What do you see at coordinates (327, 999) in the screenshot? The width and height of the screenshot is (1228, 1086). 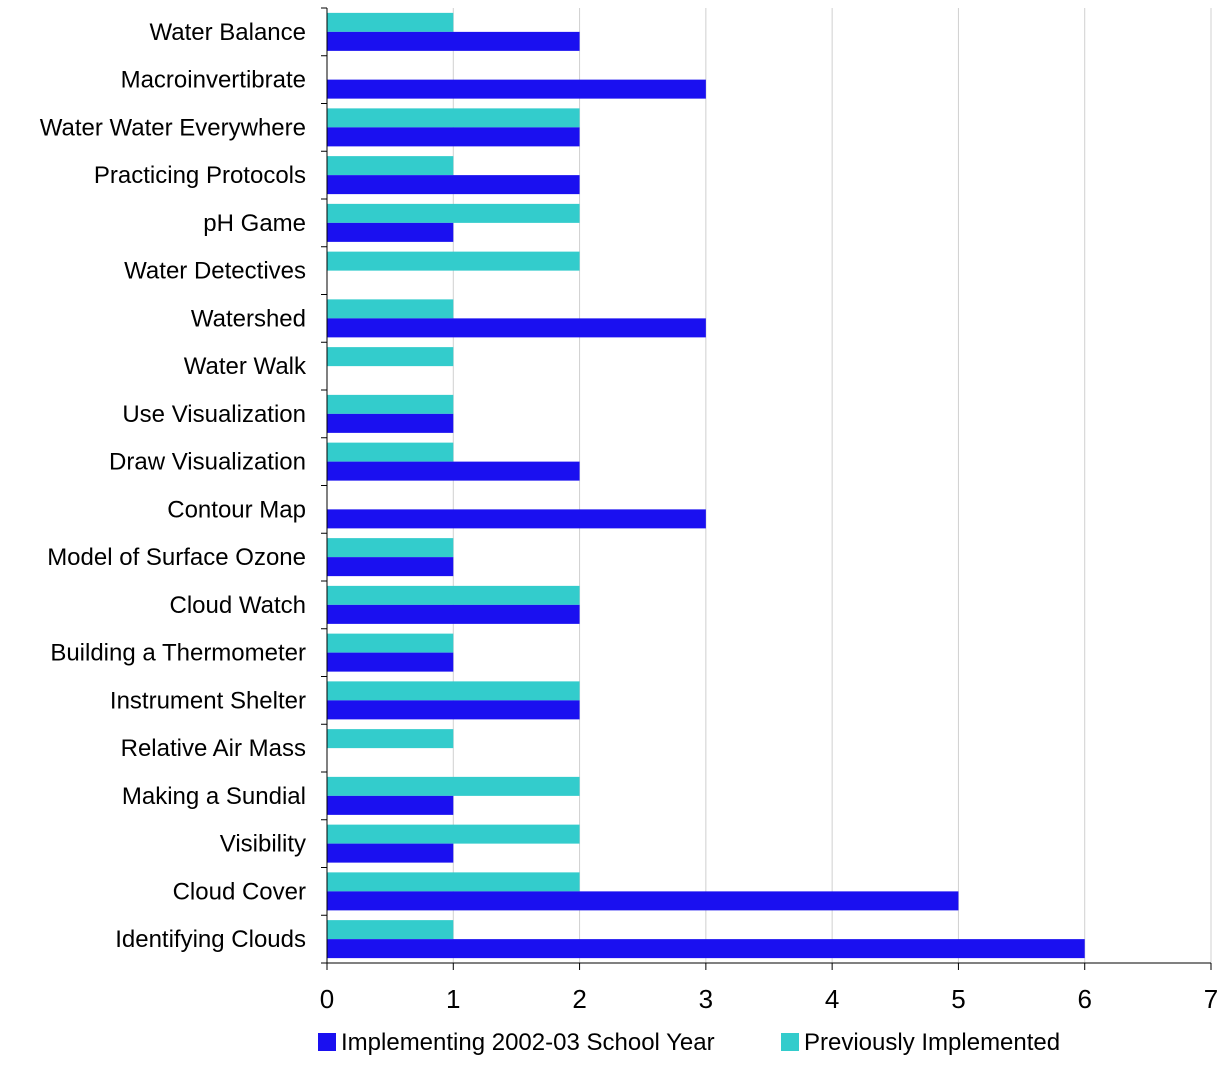 I see `x-tick-label: 0` at bounding box center [327, 999].